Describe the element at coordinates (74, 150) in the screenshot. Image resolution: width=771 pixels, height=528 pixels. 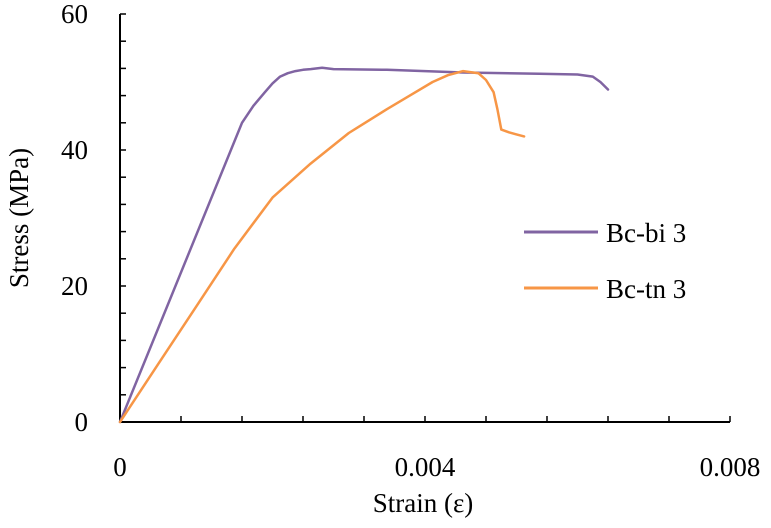
I see `y-tick-label: 40` at that location.